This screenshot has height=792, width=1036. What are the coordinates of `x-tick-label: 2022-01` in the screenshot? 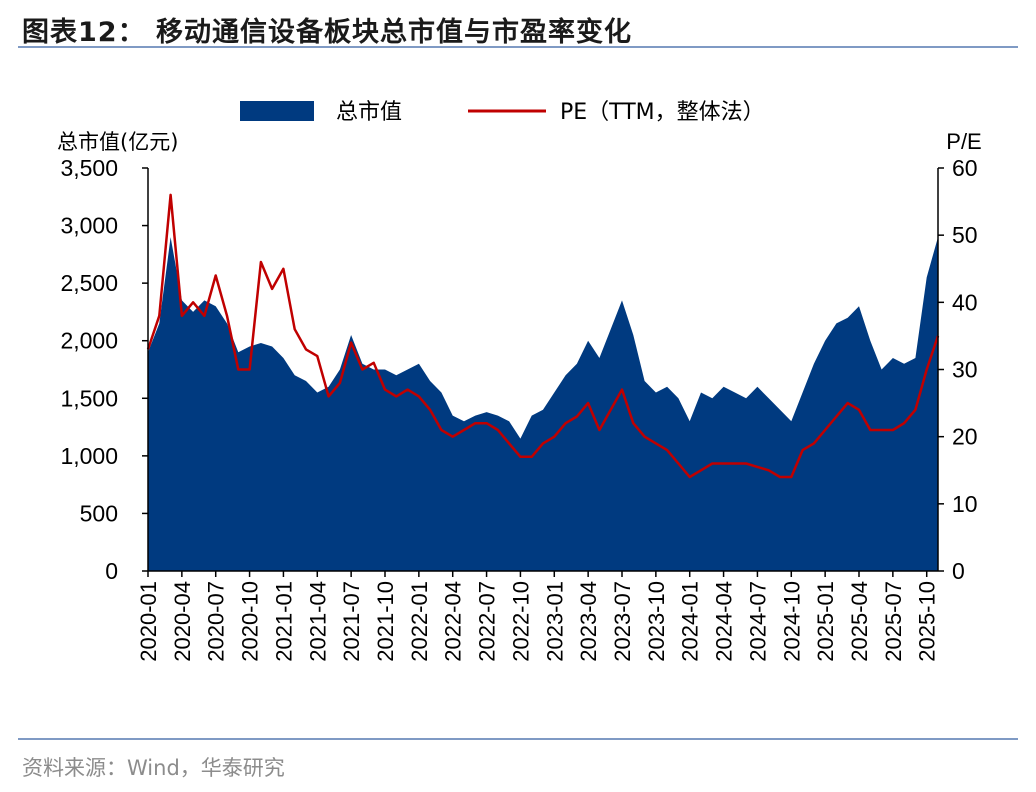 It's located at (419, 621).